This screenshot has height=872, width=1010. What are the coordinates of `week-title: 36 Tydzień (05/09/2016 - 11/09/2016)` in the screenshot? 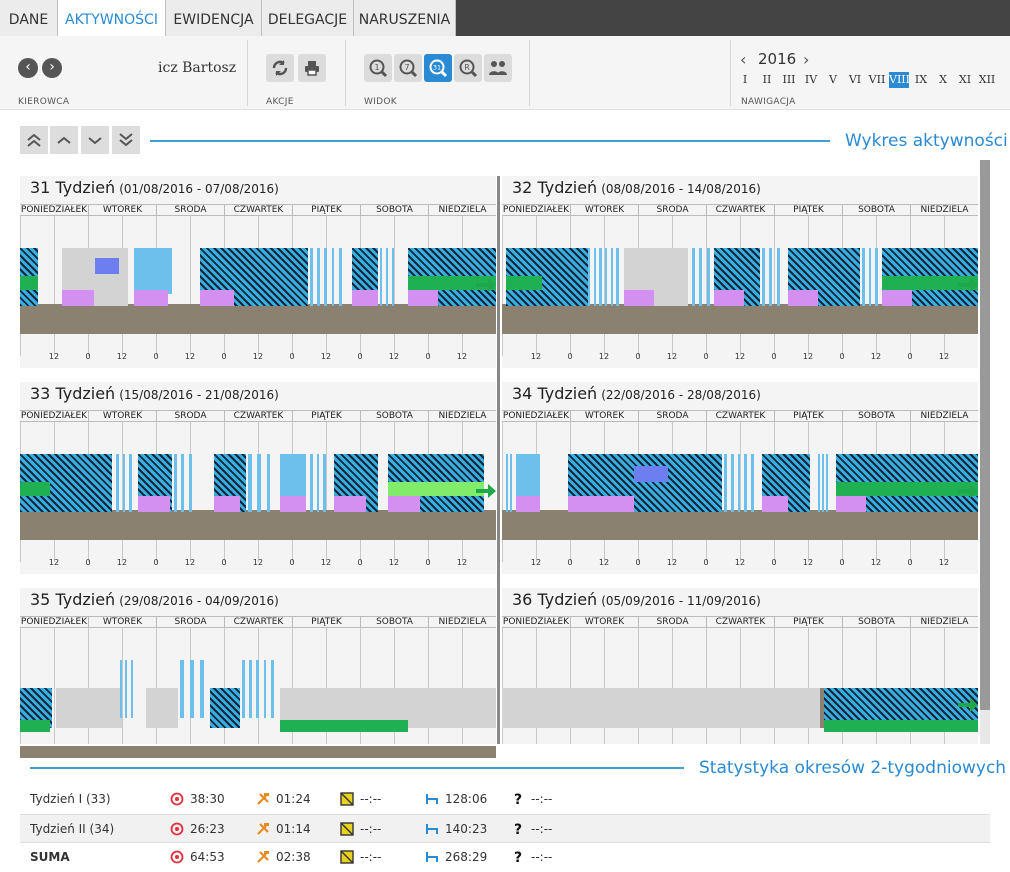 It's located at (636, 599).